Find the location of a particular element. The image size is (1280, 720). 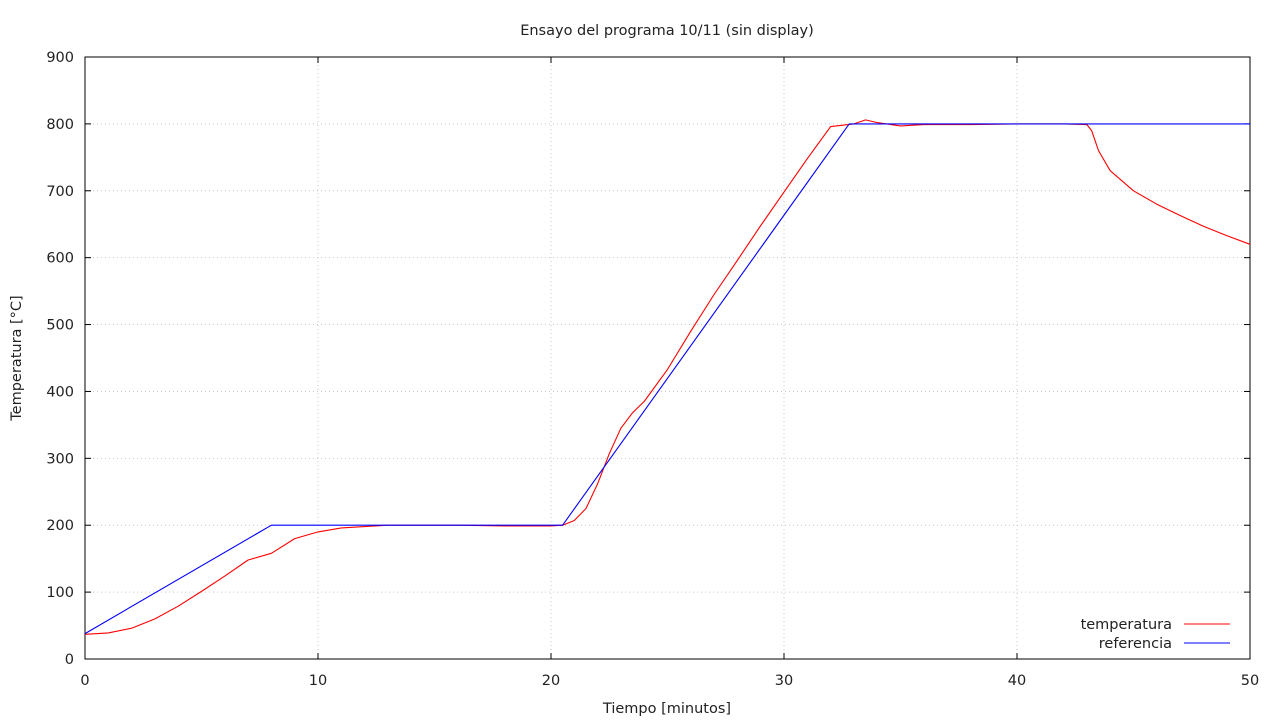

x-tick-label: 0 is located at coordinates (84, 681).